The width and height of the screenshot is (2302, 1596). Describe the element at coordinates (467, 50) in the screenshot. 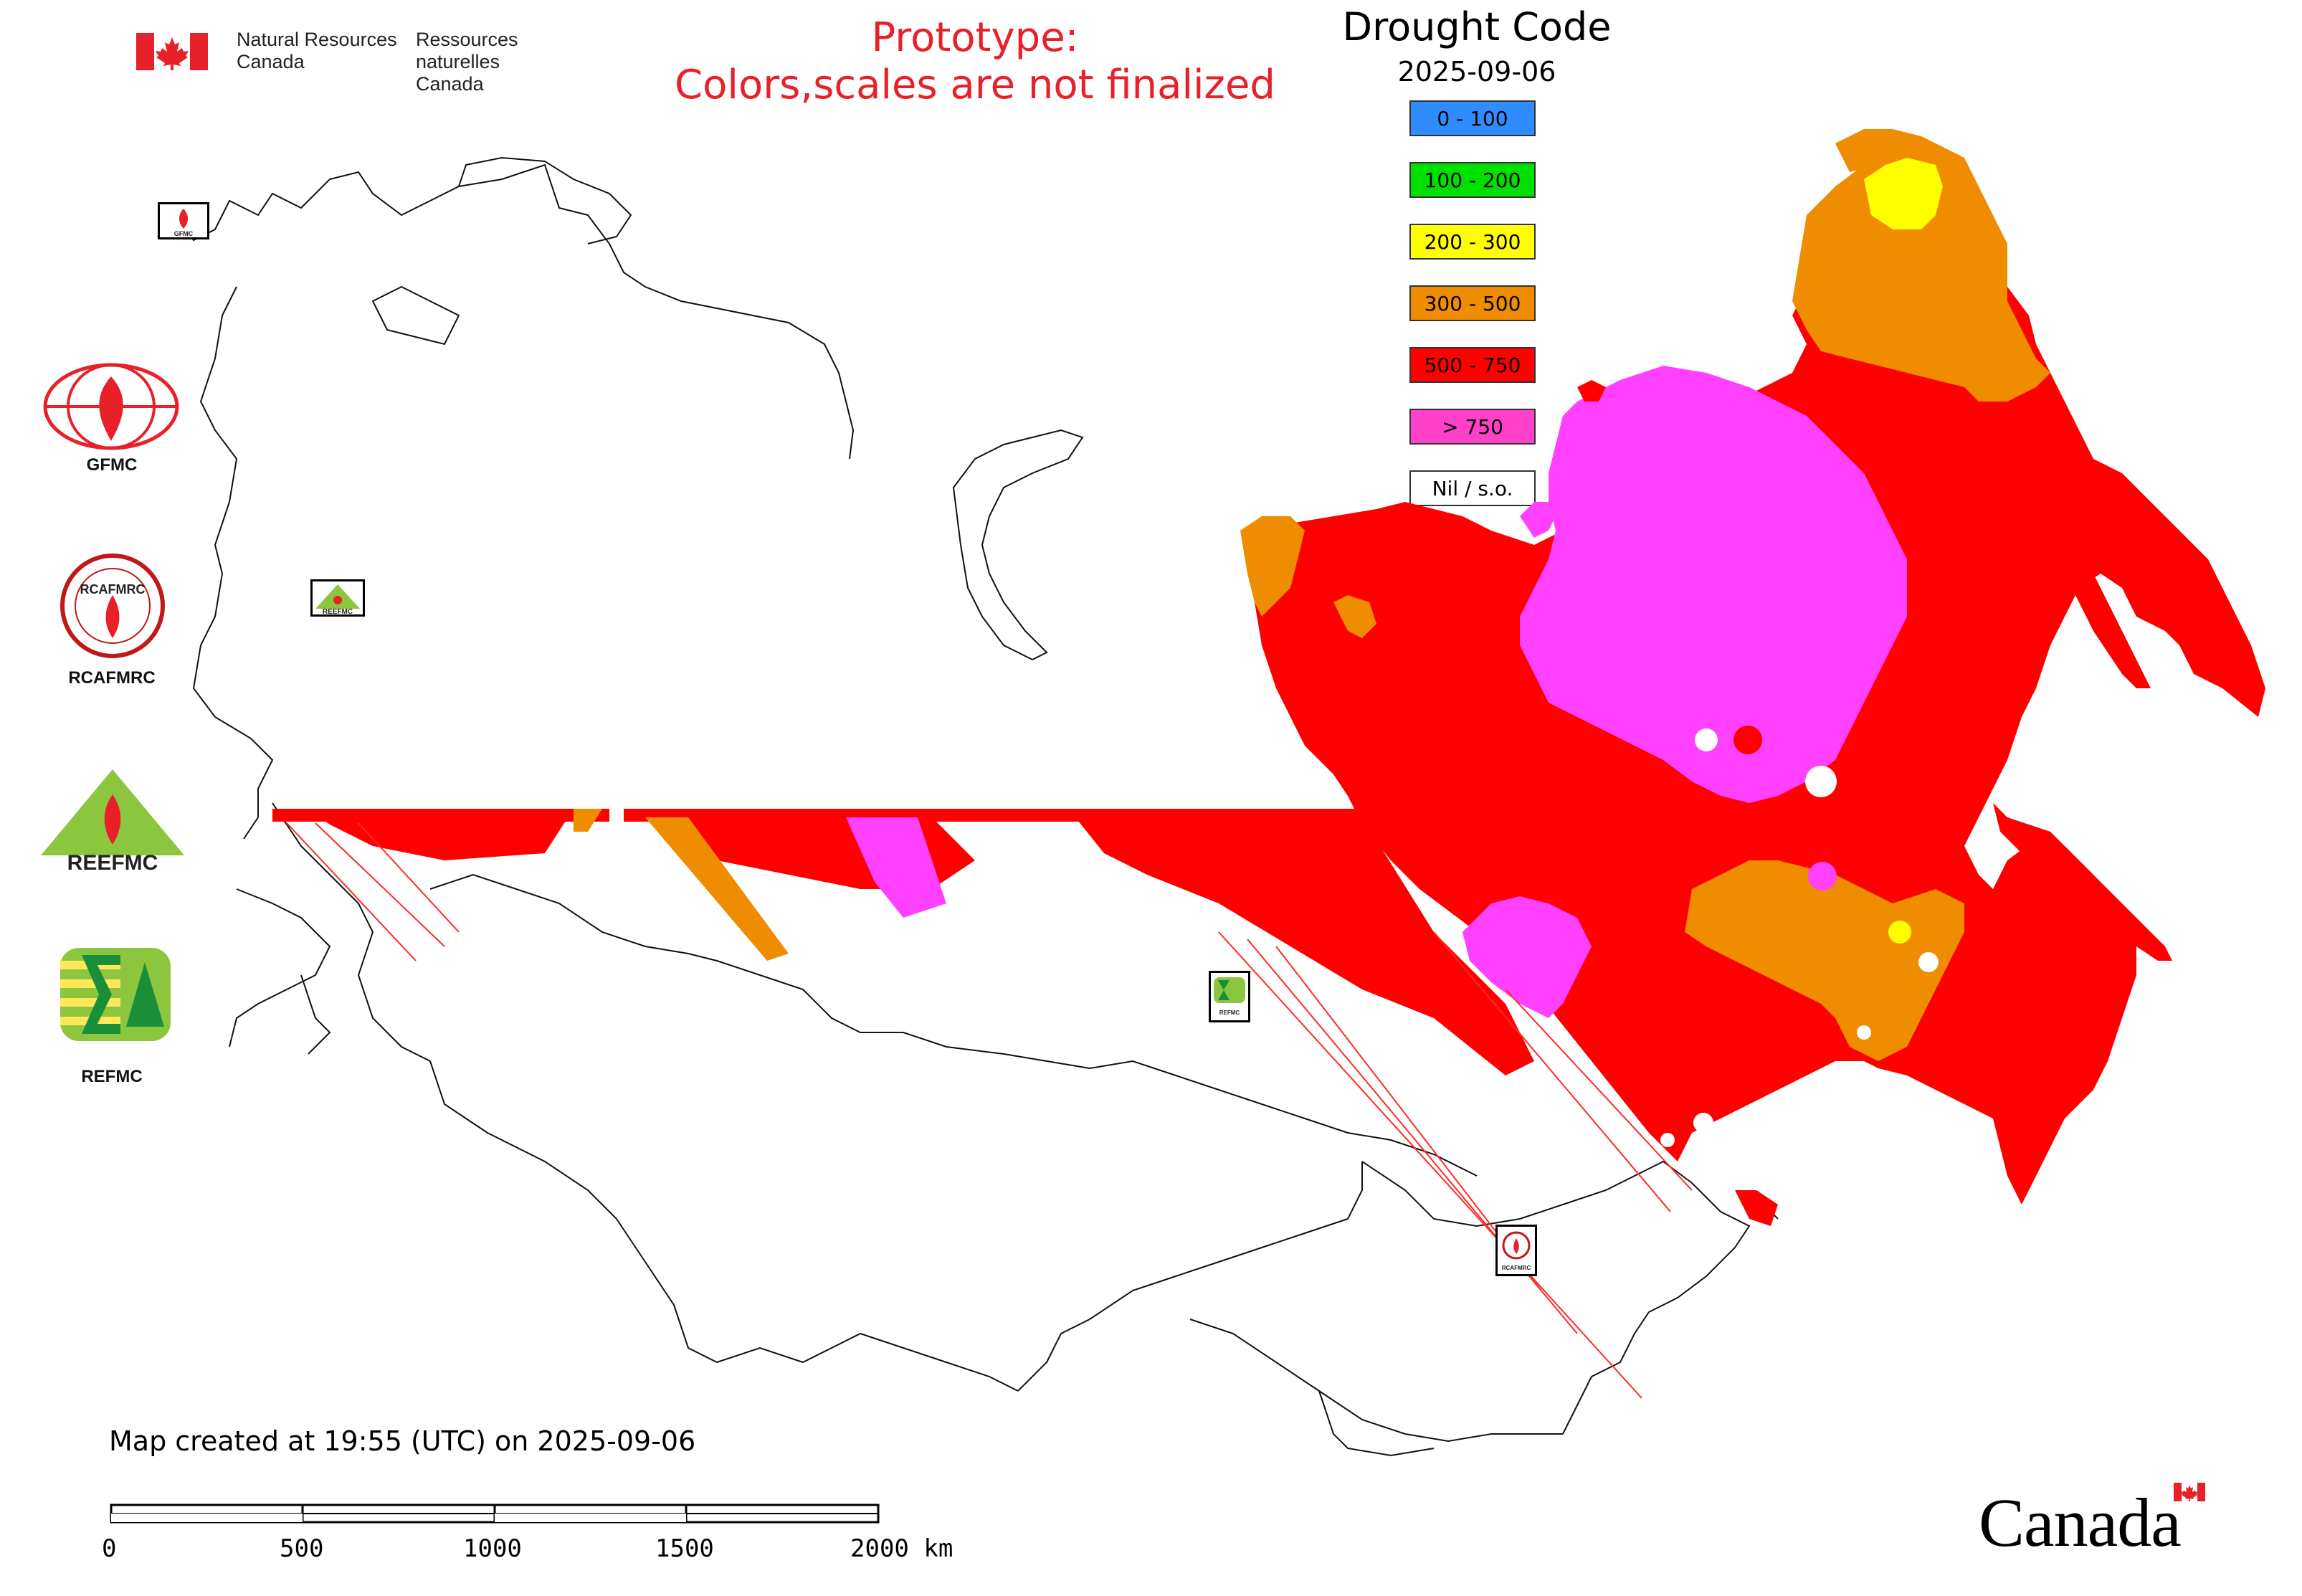

I see `dept-fr-line1: Ressources naturelles` at that location.